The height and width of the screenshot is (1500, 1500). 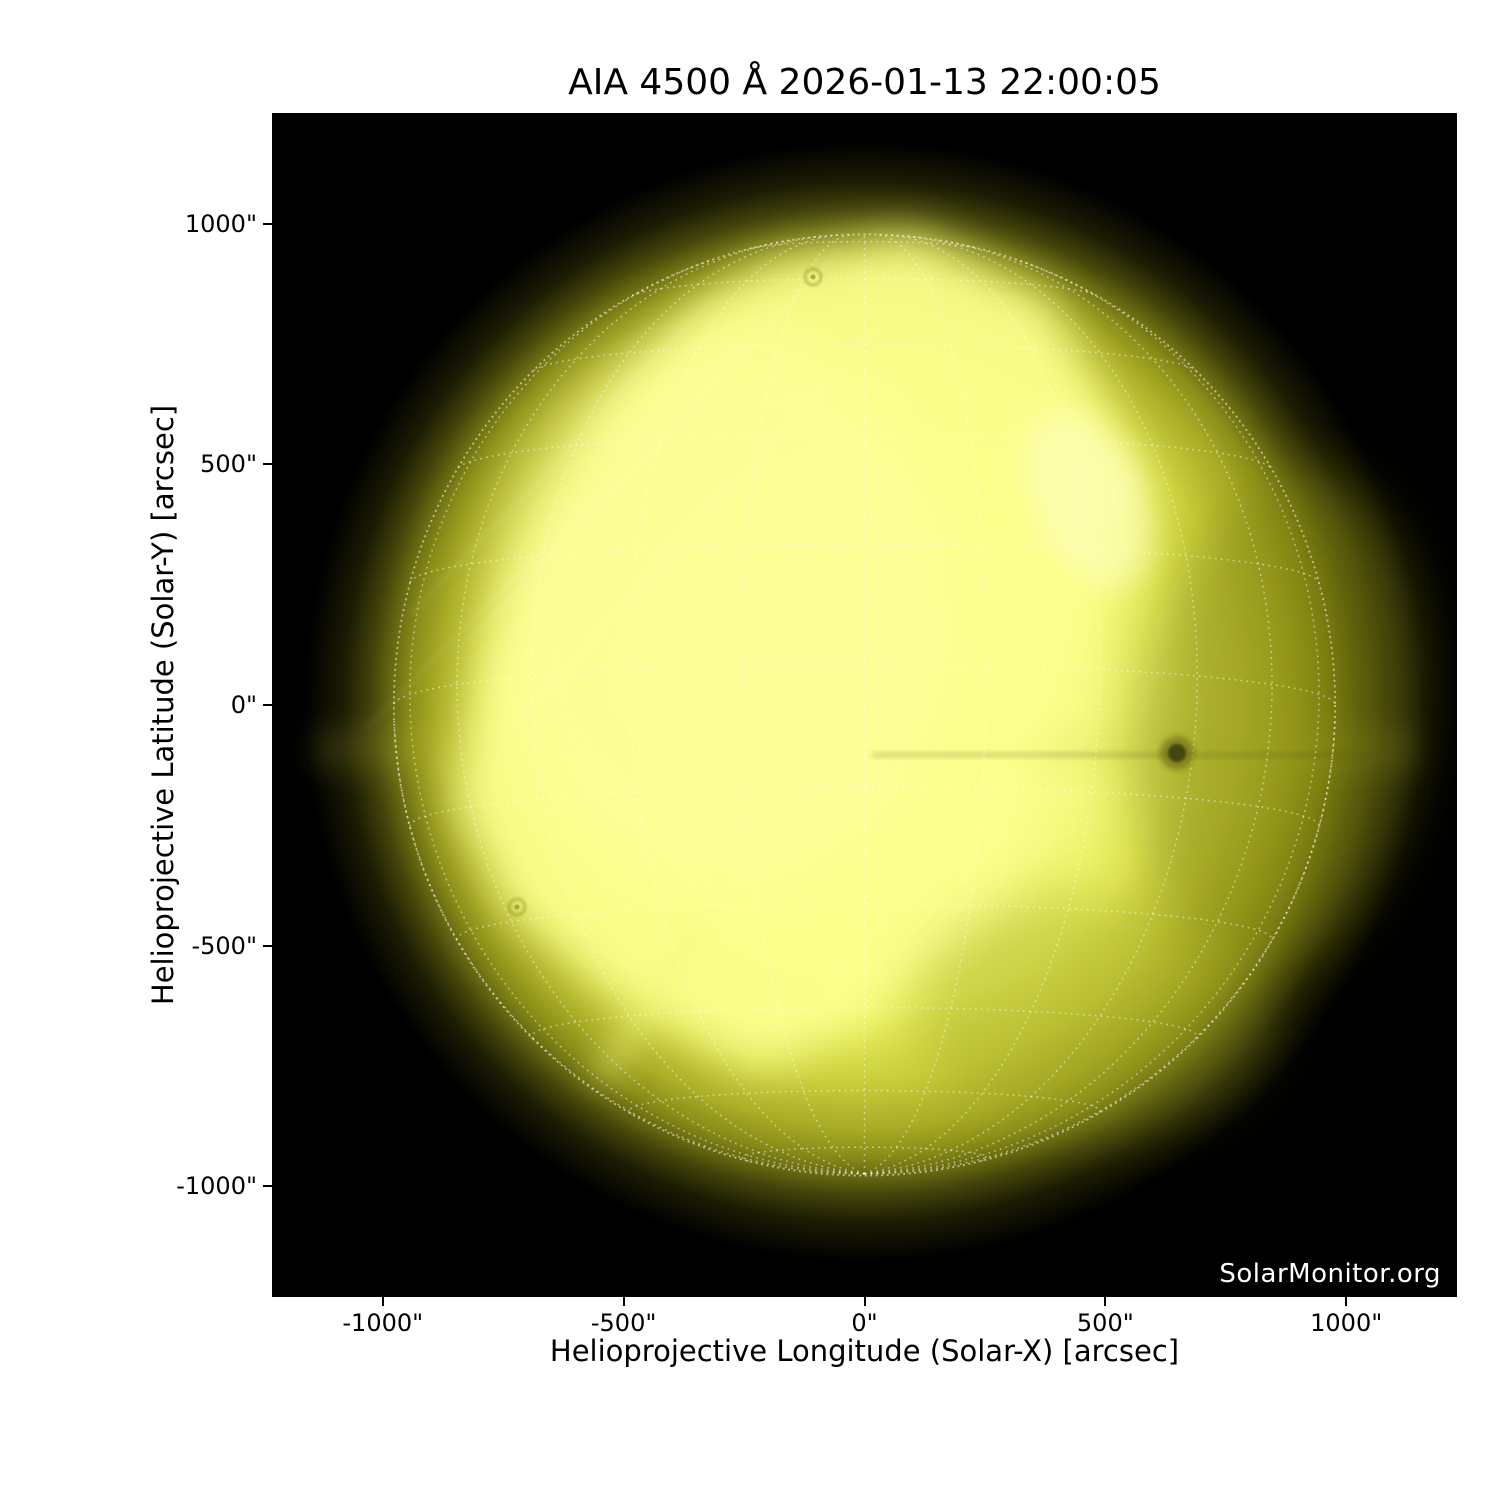 I want to click on right-limb-dark-wedge, so click(x=1277, y=723).